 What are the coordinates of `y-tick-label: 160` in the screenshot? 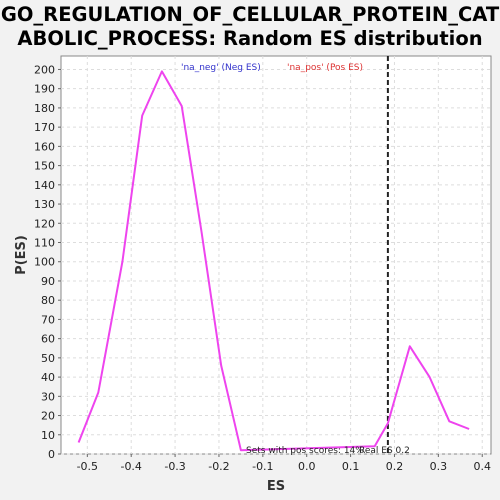 It's located at (44, 146).